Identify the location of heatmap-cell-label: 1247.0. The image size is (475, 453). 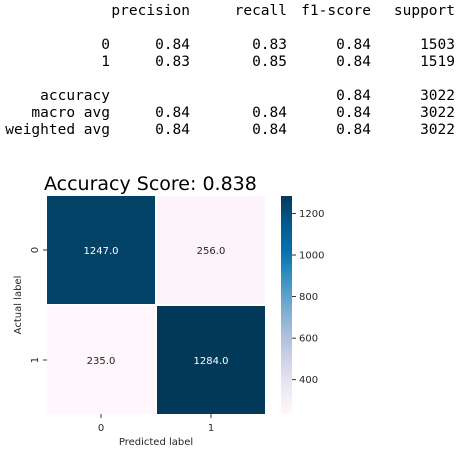
(101, 251).